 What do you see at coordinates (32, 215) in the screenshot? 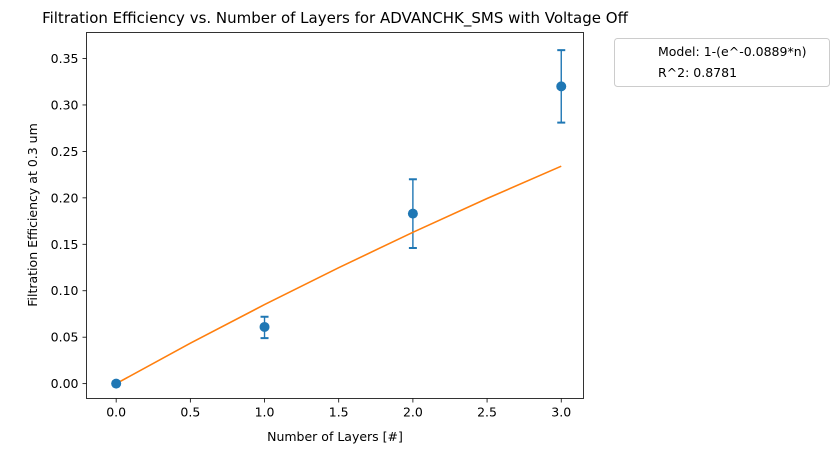
I see `y-axis-label: Filtration Efficiency at 0.3 um` at bounding box center [32, 215].